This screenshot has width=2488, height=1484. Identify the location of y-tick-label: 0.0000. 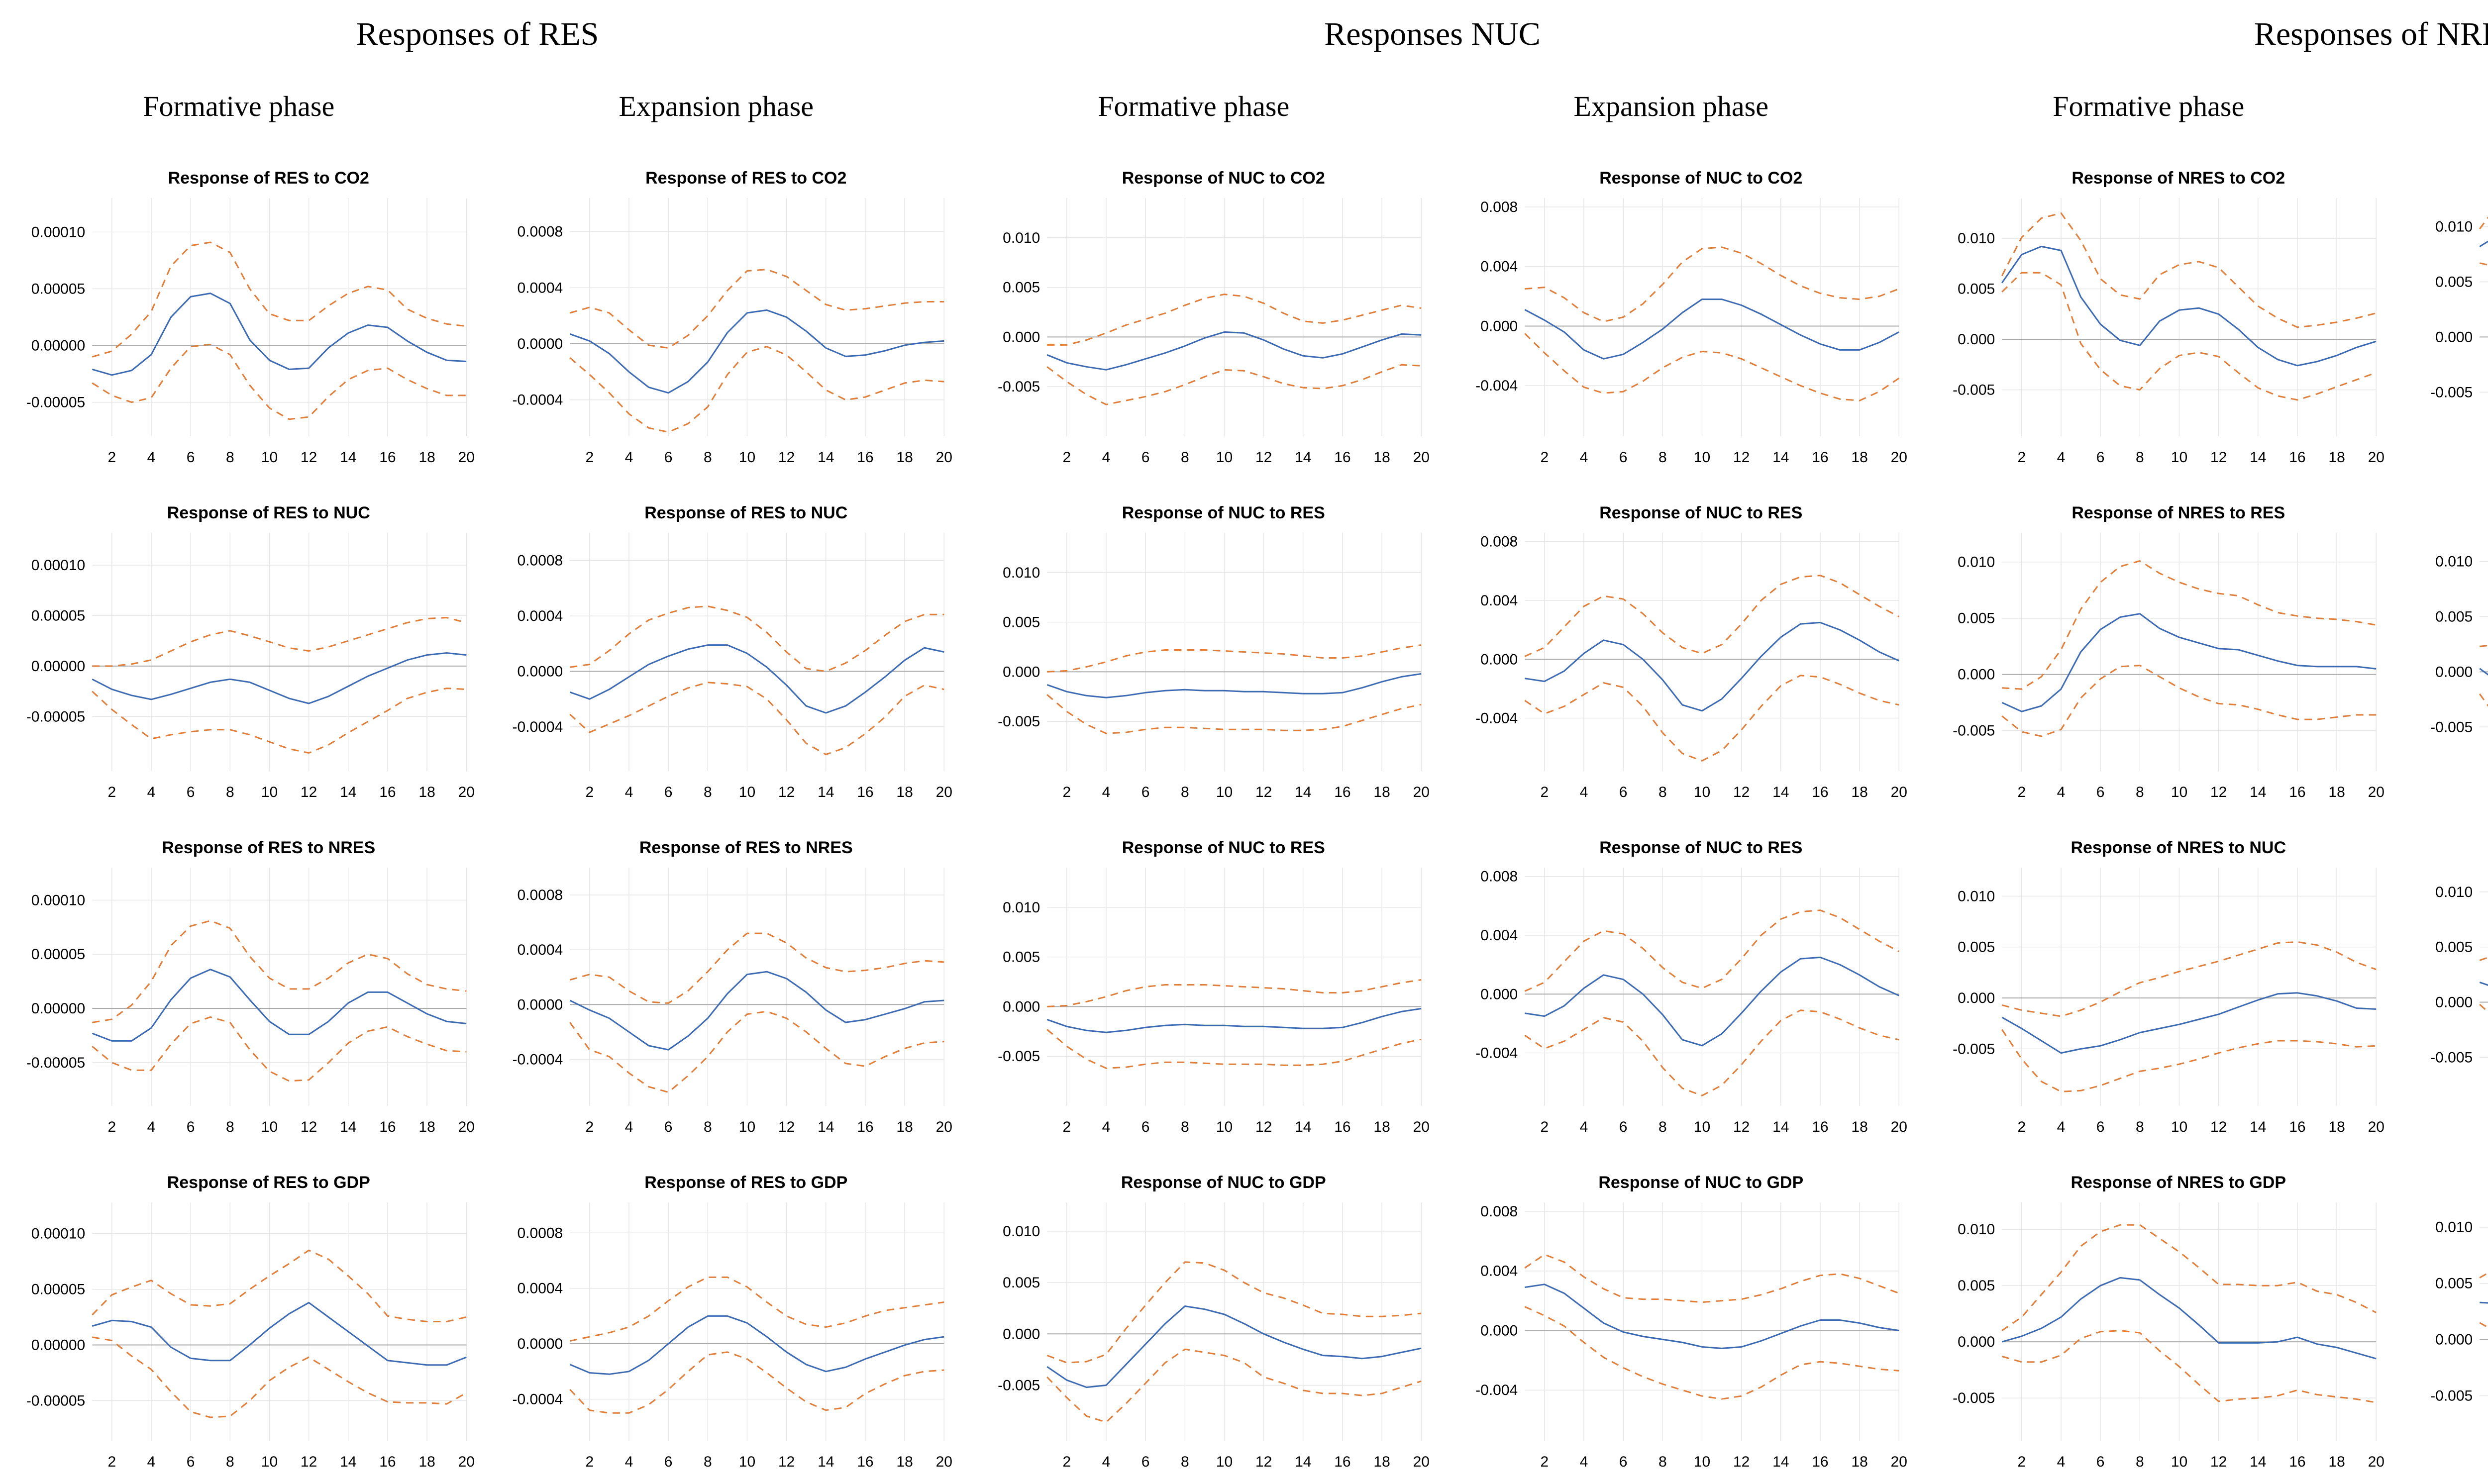
(540, 672).